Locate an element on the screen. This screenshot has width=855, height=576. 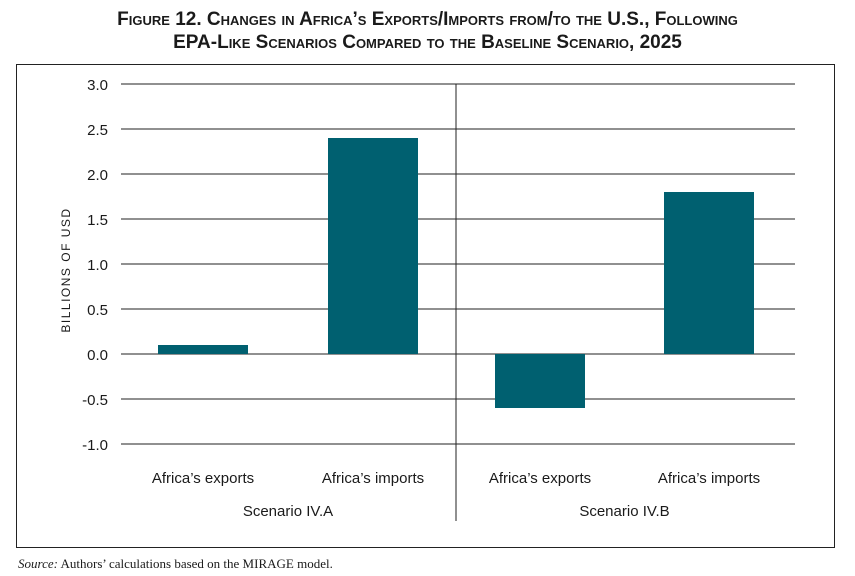
y-tick-label: 1.0 is located at coordinates (97, 265).